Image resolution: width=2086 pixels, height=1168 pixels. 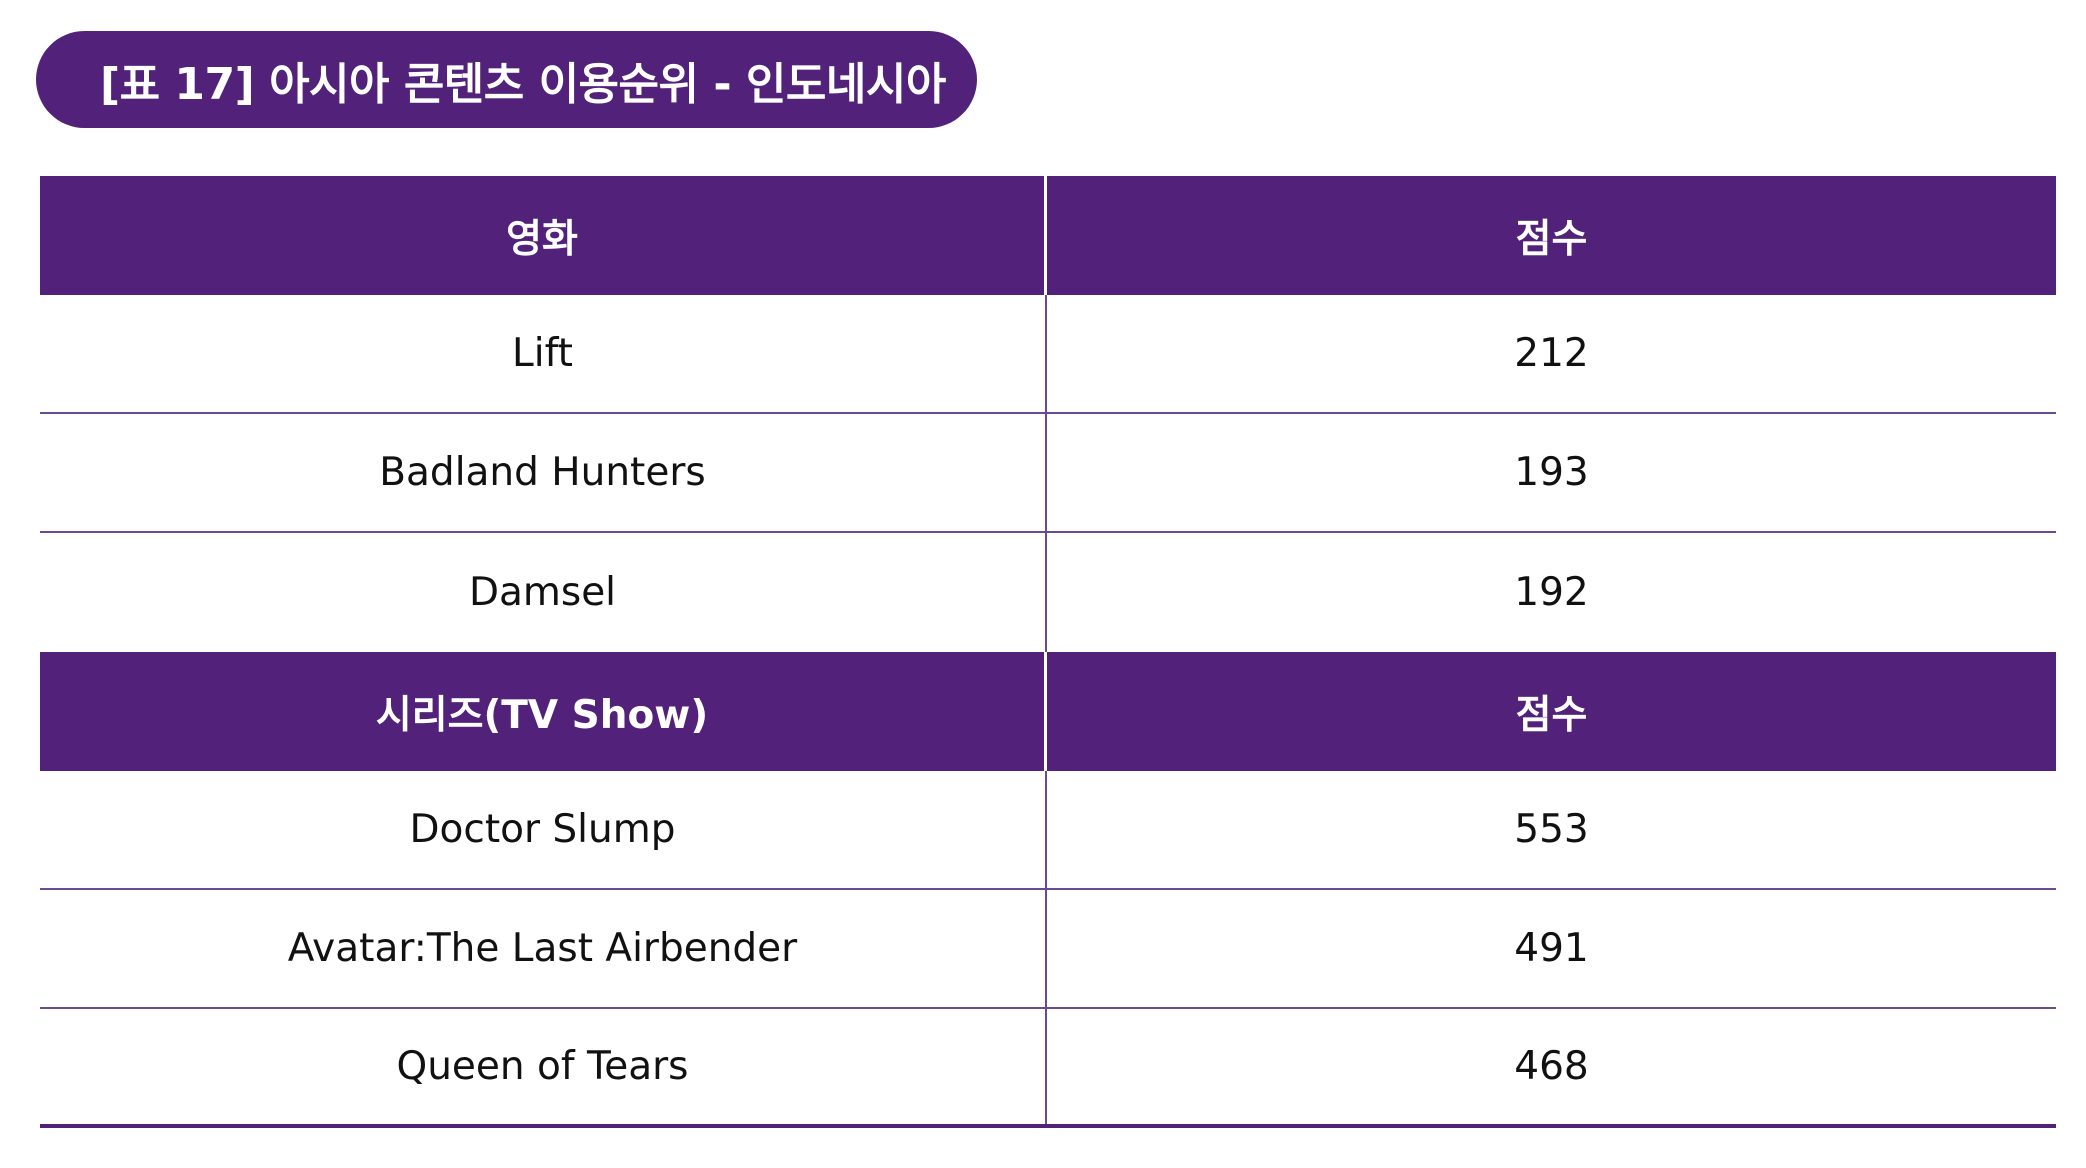 I want to click on table-title: [표 17] 아시아 콘텐츠 이용순위 - 인도네시아, so click(x=506, y=79).